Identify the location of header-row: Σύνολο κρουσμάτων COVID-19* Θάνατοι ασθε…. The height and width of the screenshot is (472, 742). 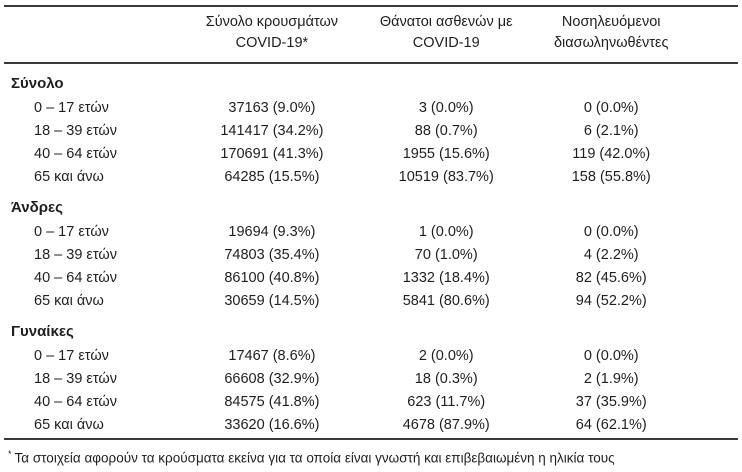
(371, 34).